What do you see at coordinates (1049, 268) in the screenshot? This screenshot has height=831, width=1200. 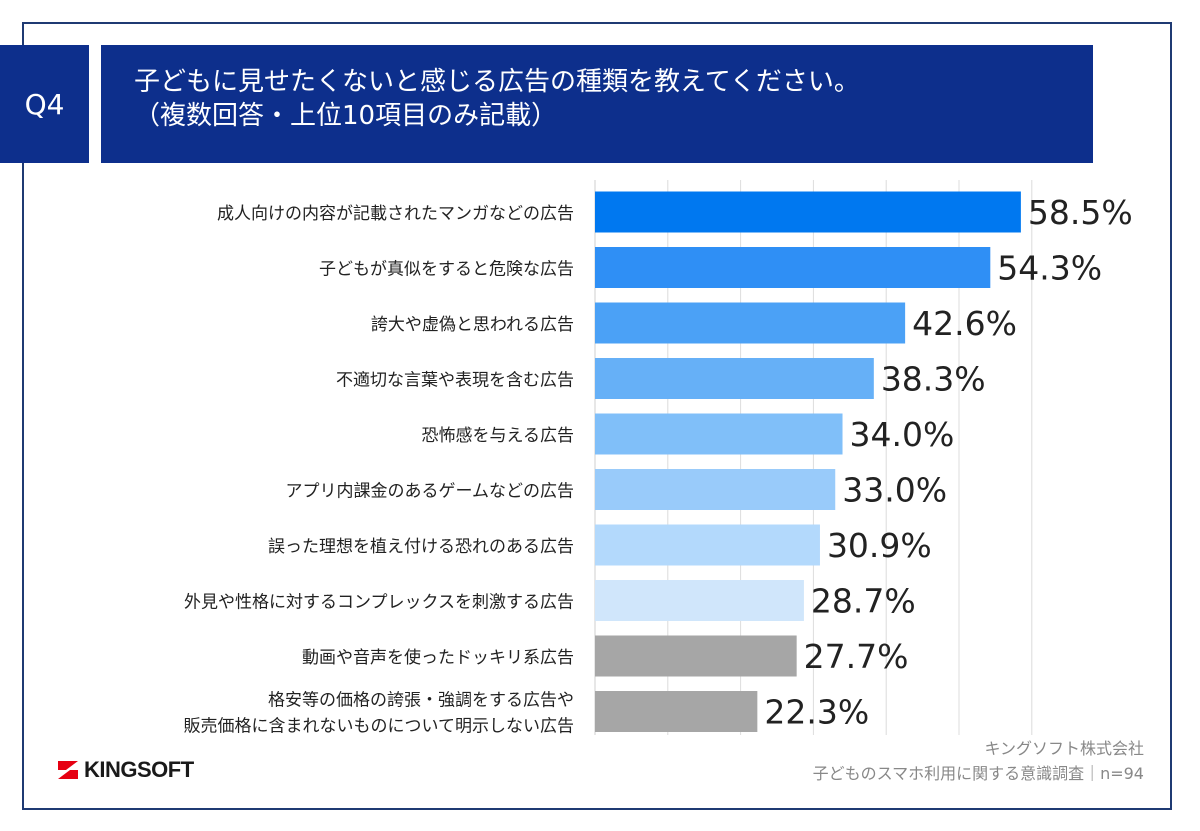 I see `data-label: 54.3%` at bounding box center [1049, 268].